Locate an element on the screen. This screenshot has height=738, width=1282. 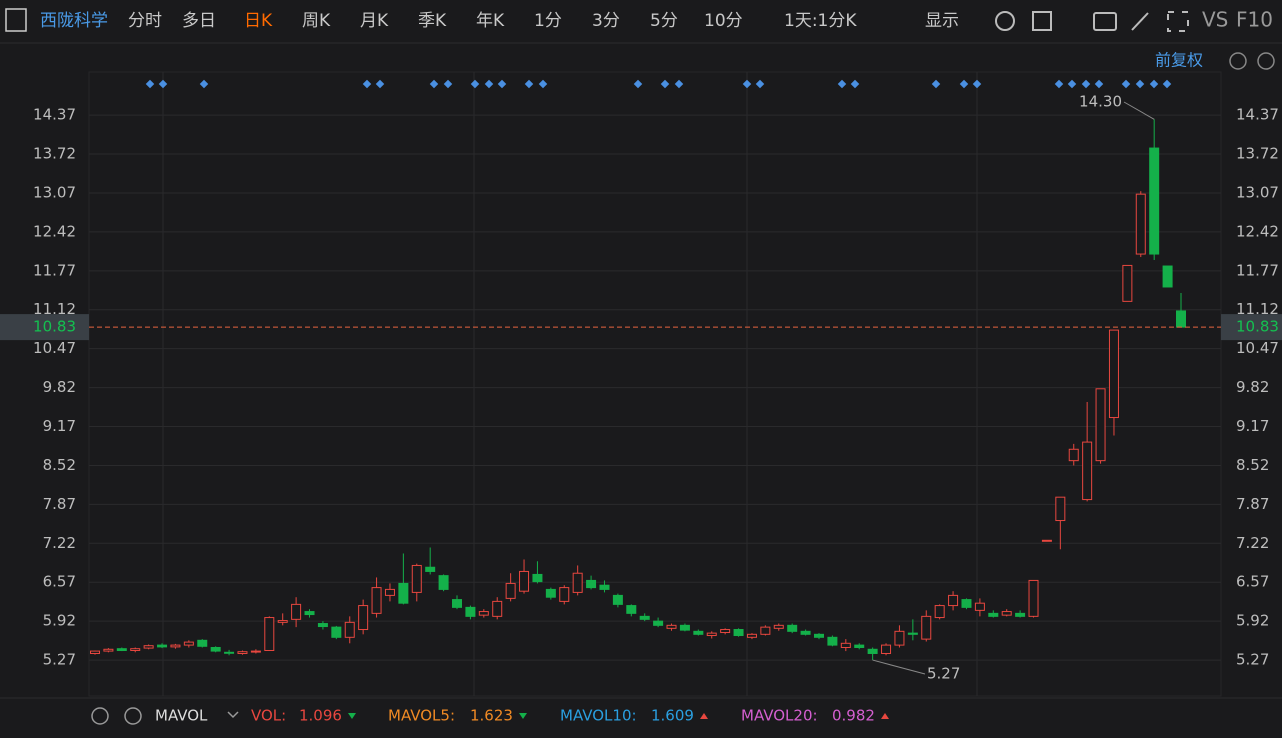
camera-icon is located at coordinates (1105, 21).